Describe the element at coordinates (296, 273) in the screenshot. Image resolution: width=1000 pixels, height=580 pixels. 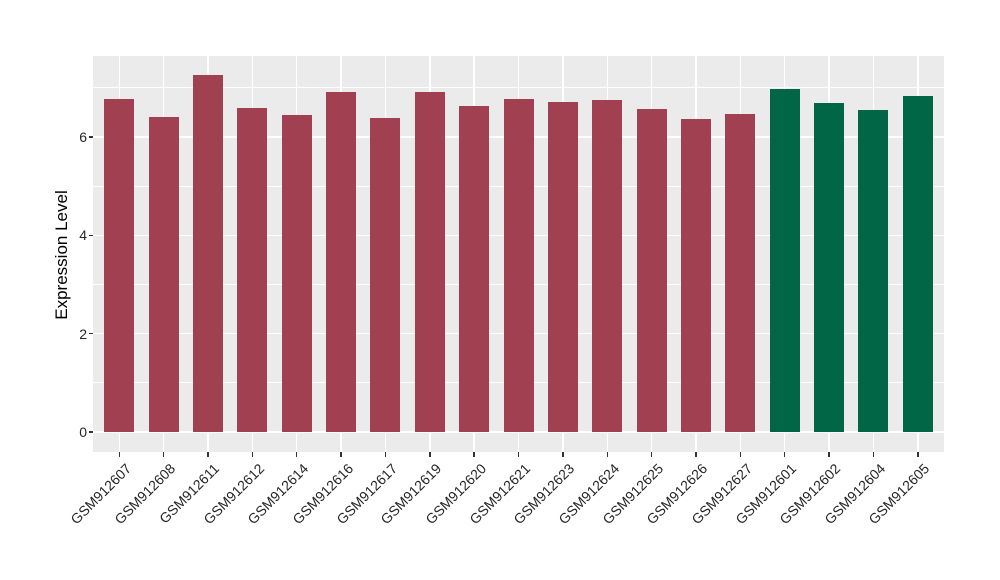
I see `bar-GSM912614` at that location.